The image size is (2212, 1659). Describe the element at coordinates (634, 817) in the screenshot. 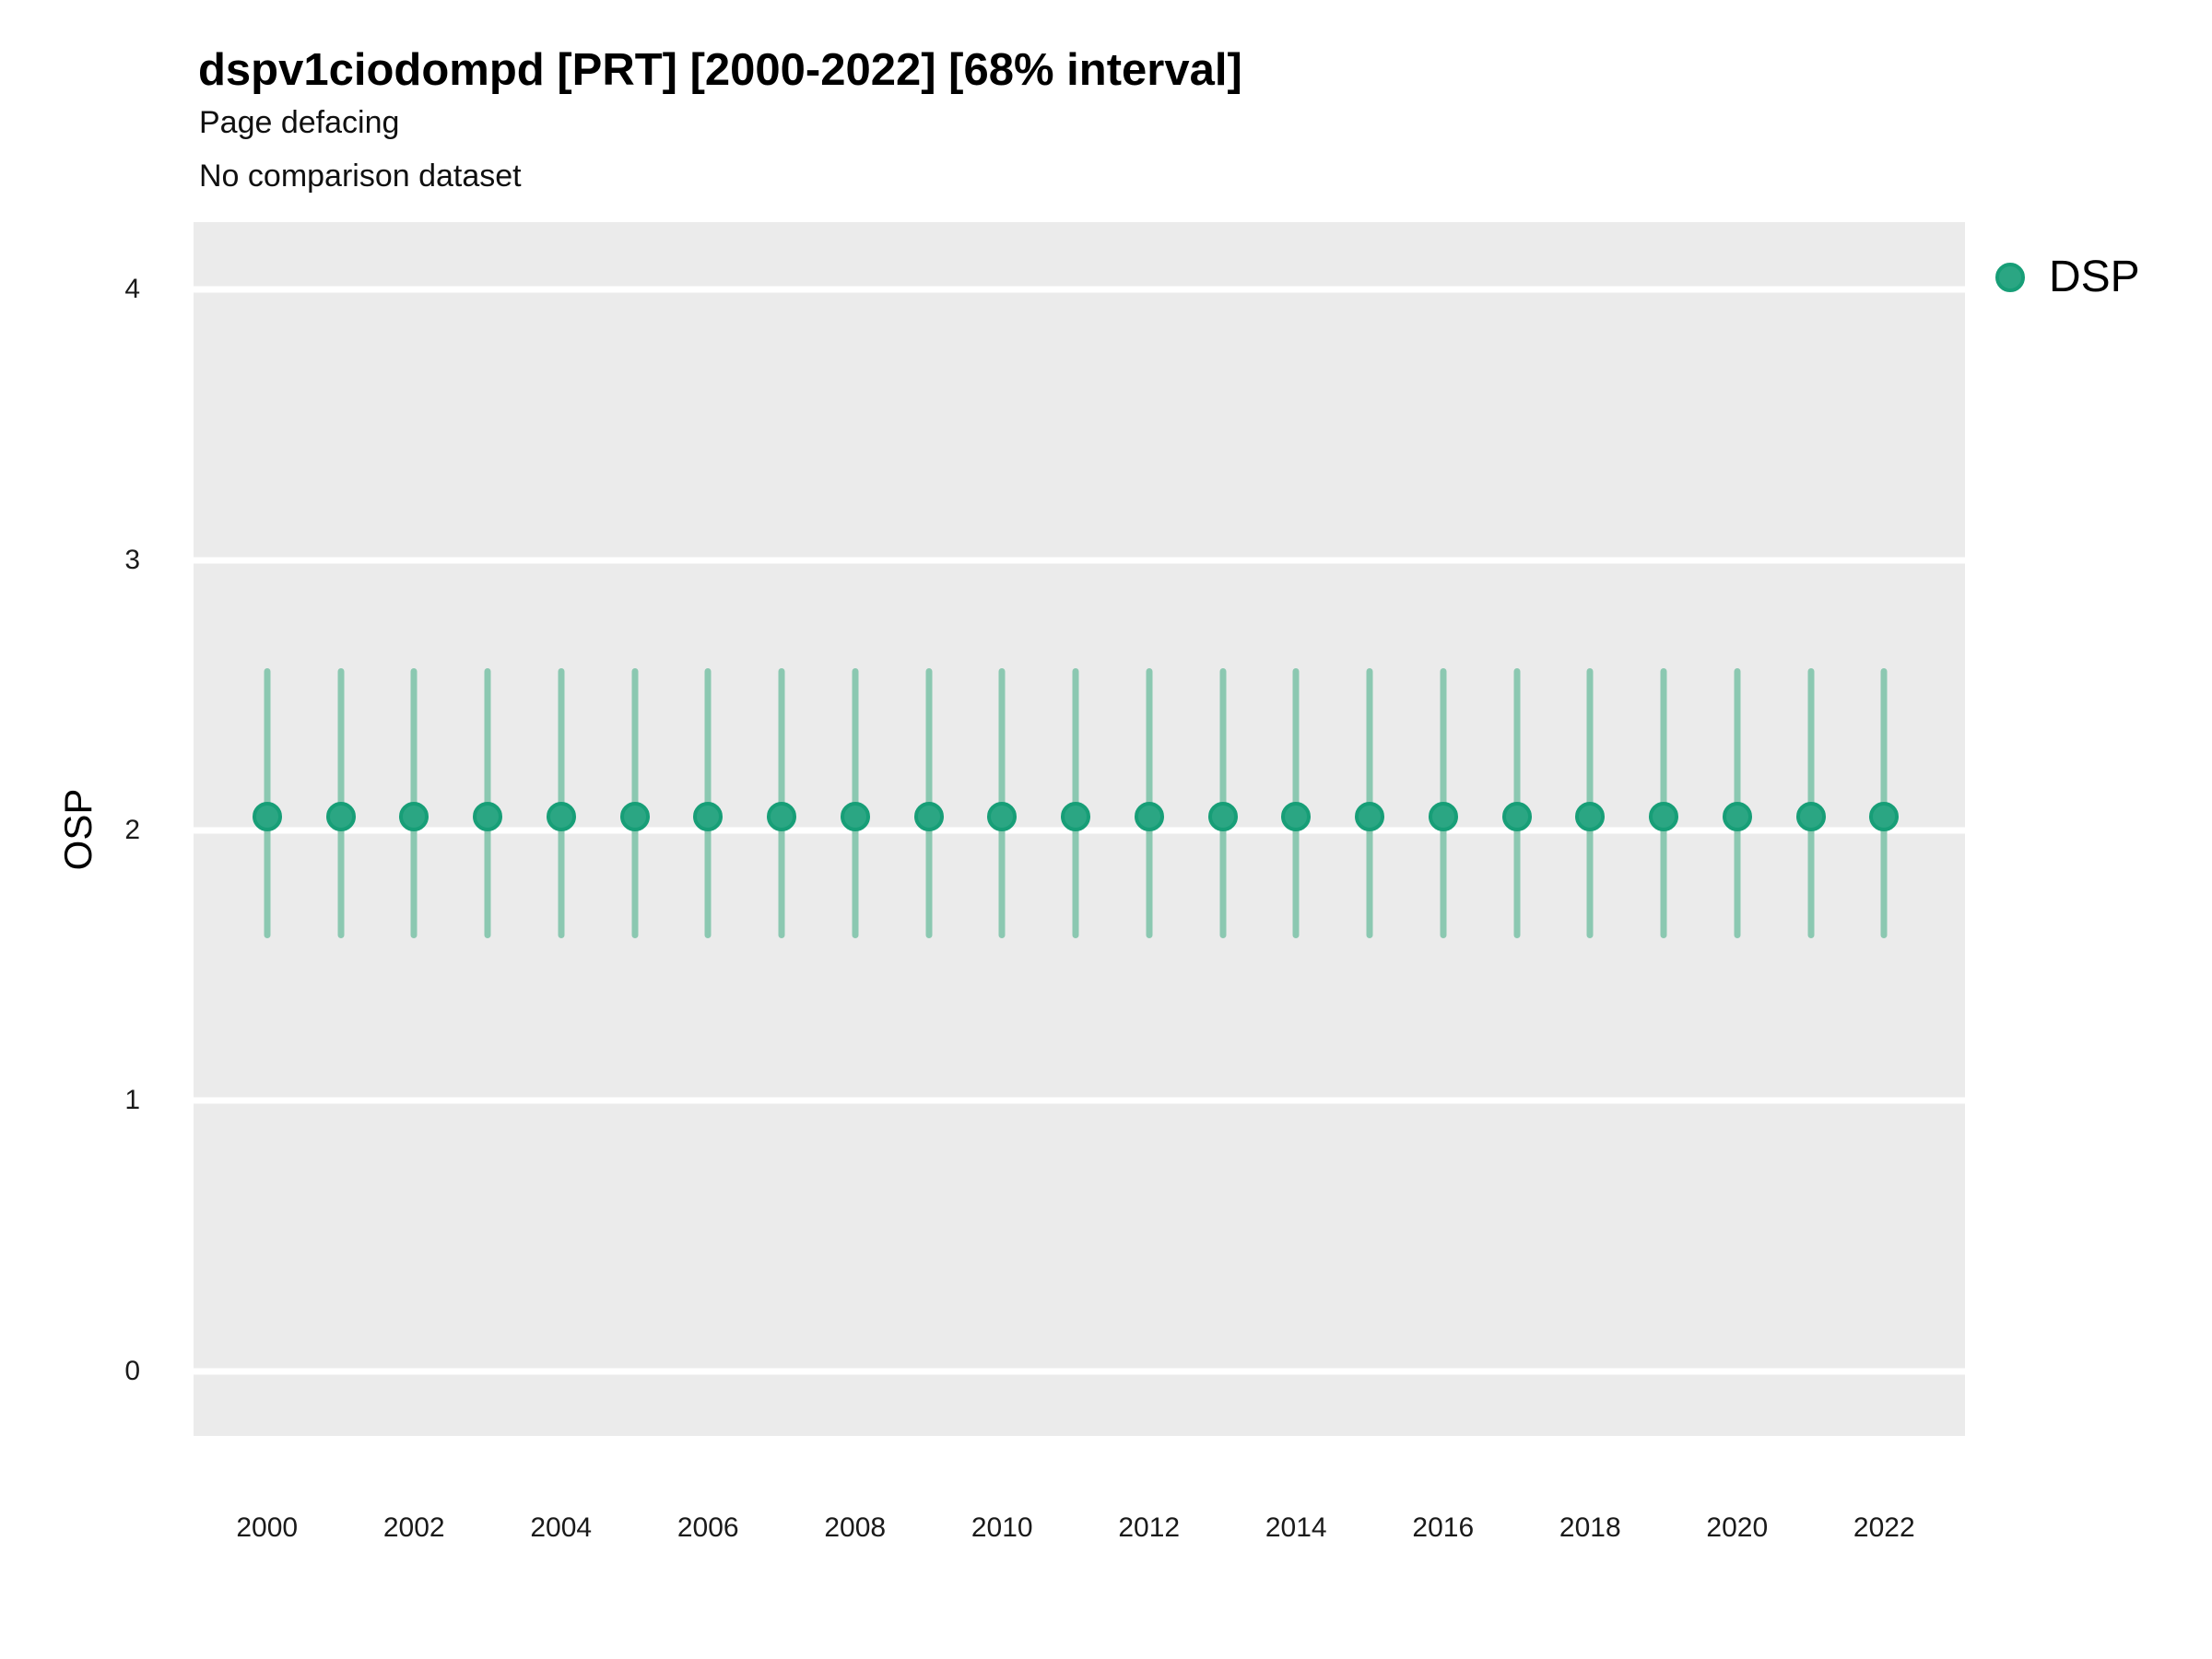

I see `point-dsp-2005` at that location.